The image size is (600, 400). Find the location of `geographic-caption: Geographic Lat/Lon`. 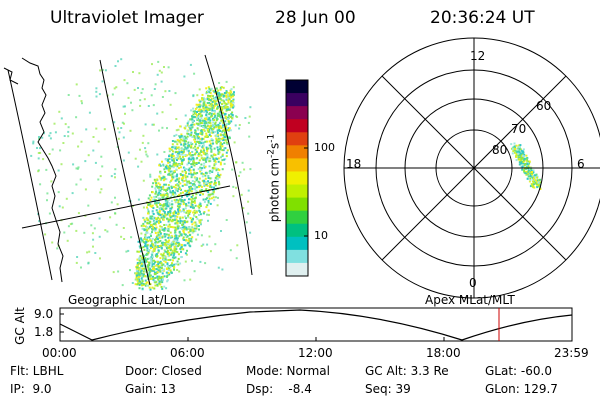

geographic-caption: Geographic Lat/Lon is located at coordinates (127, 300).